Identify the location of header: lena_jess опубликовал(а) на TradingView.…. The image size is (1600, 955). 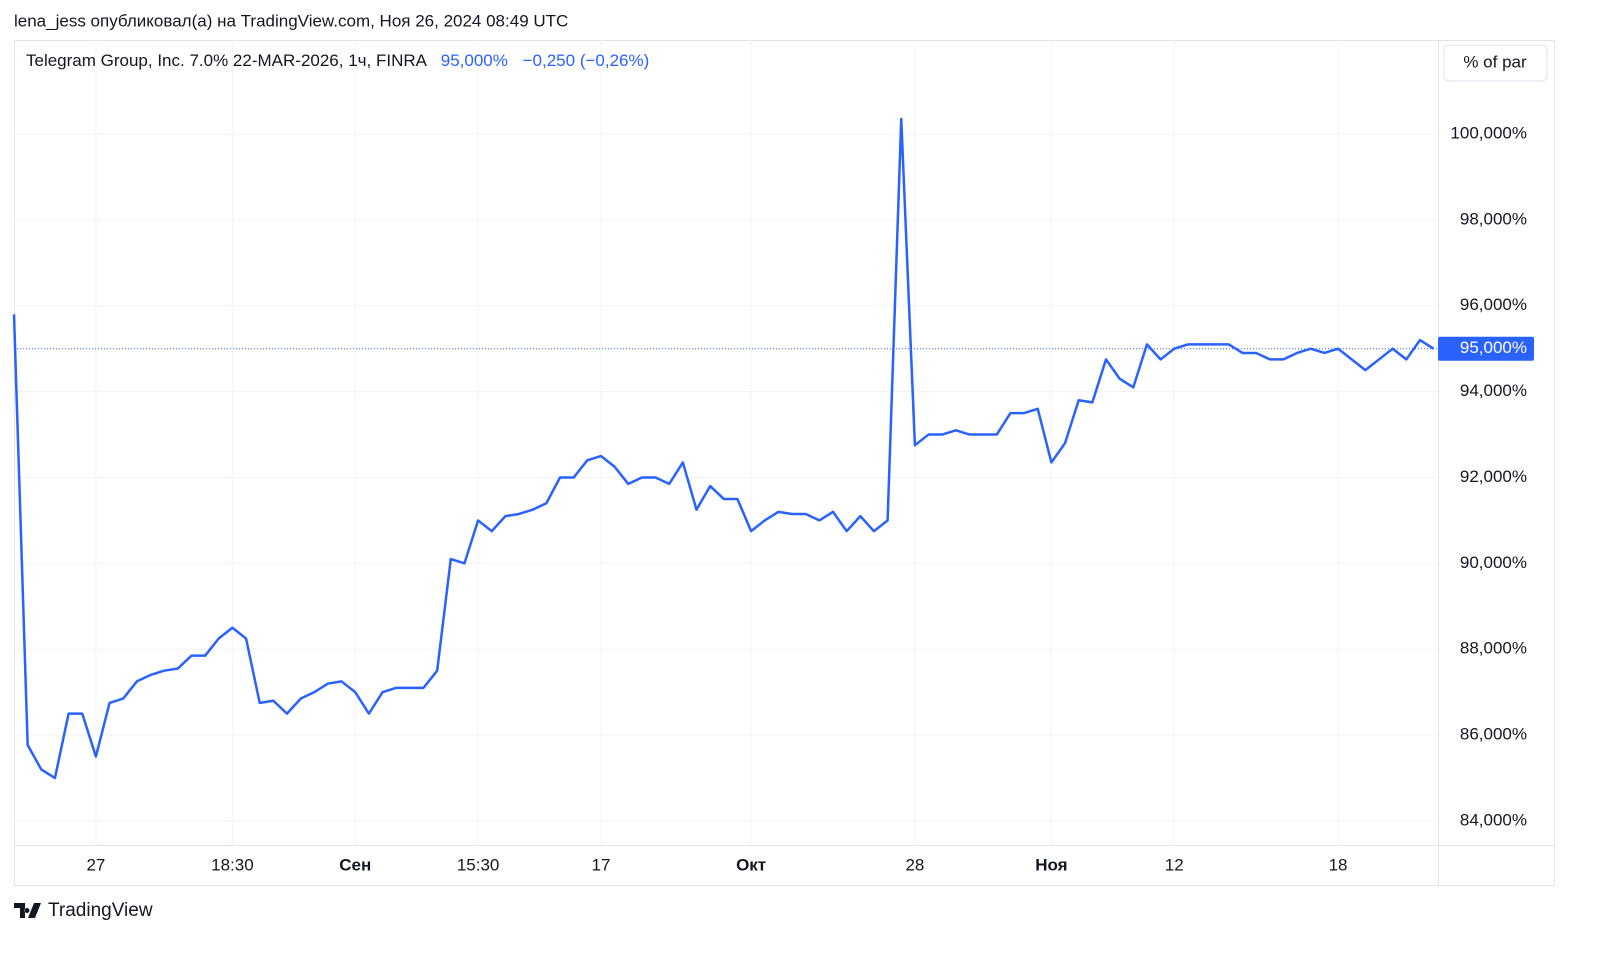
(291, 20).